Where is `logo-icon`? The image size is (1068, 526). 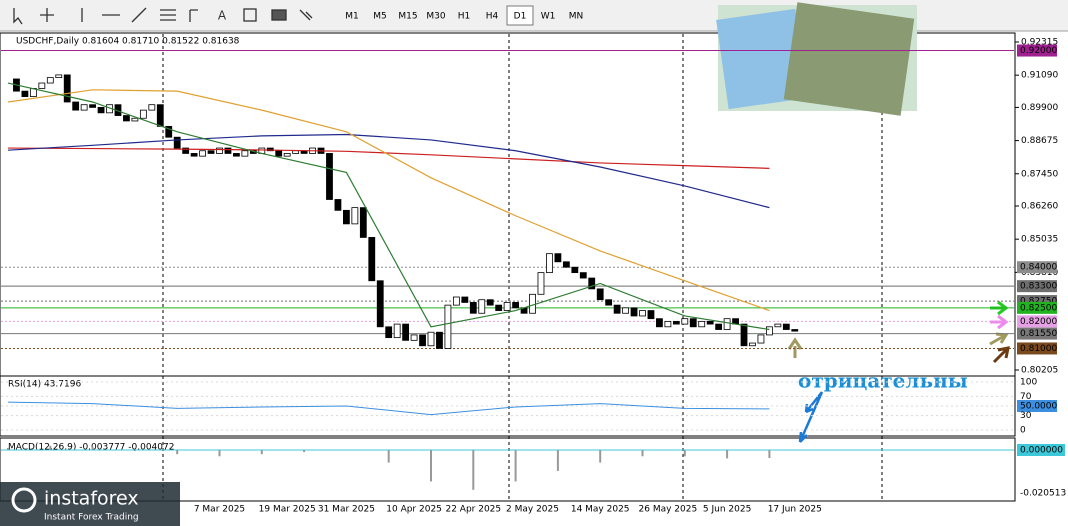
logo-icon is located at coordinates (24, 500).